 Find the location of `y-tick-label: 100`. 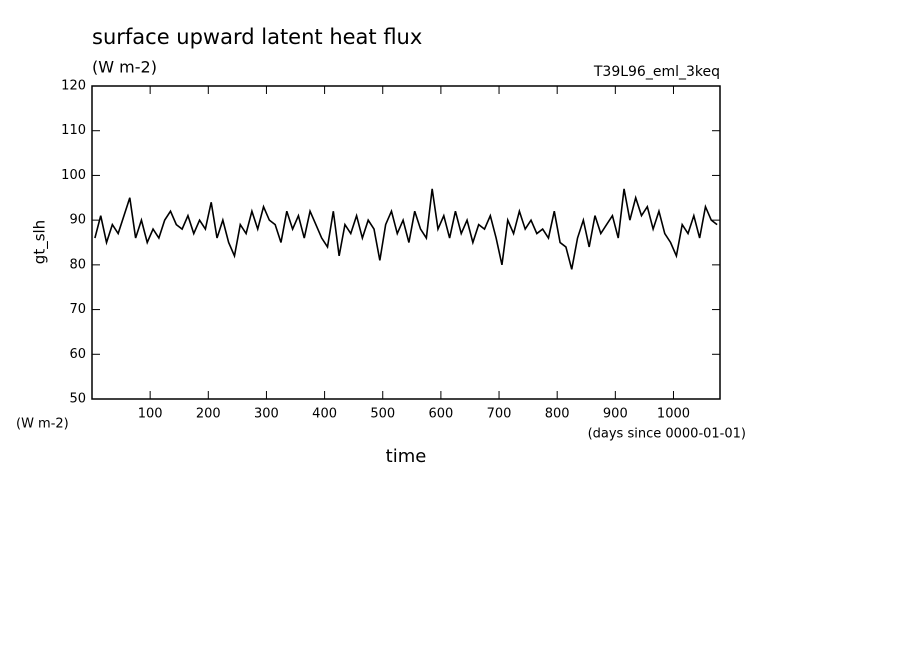

y-tick-label: 100 is located at coordinates (73, 175).